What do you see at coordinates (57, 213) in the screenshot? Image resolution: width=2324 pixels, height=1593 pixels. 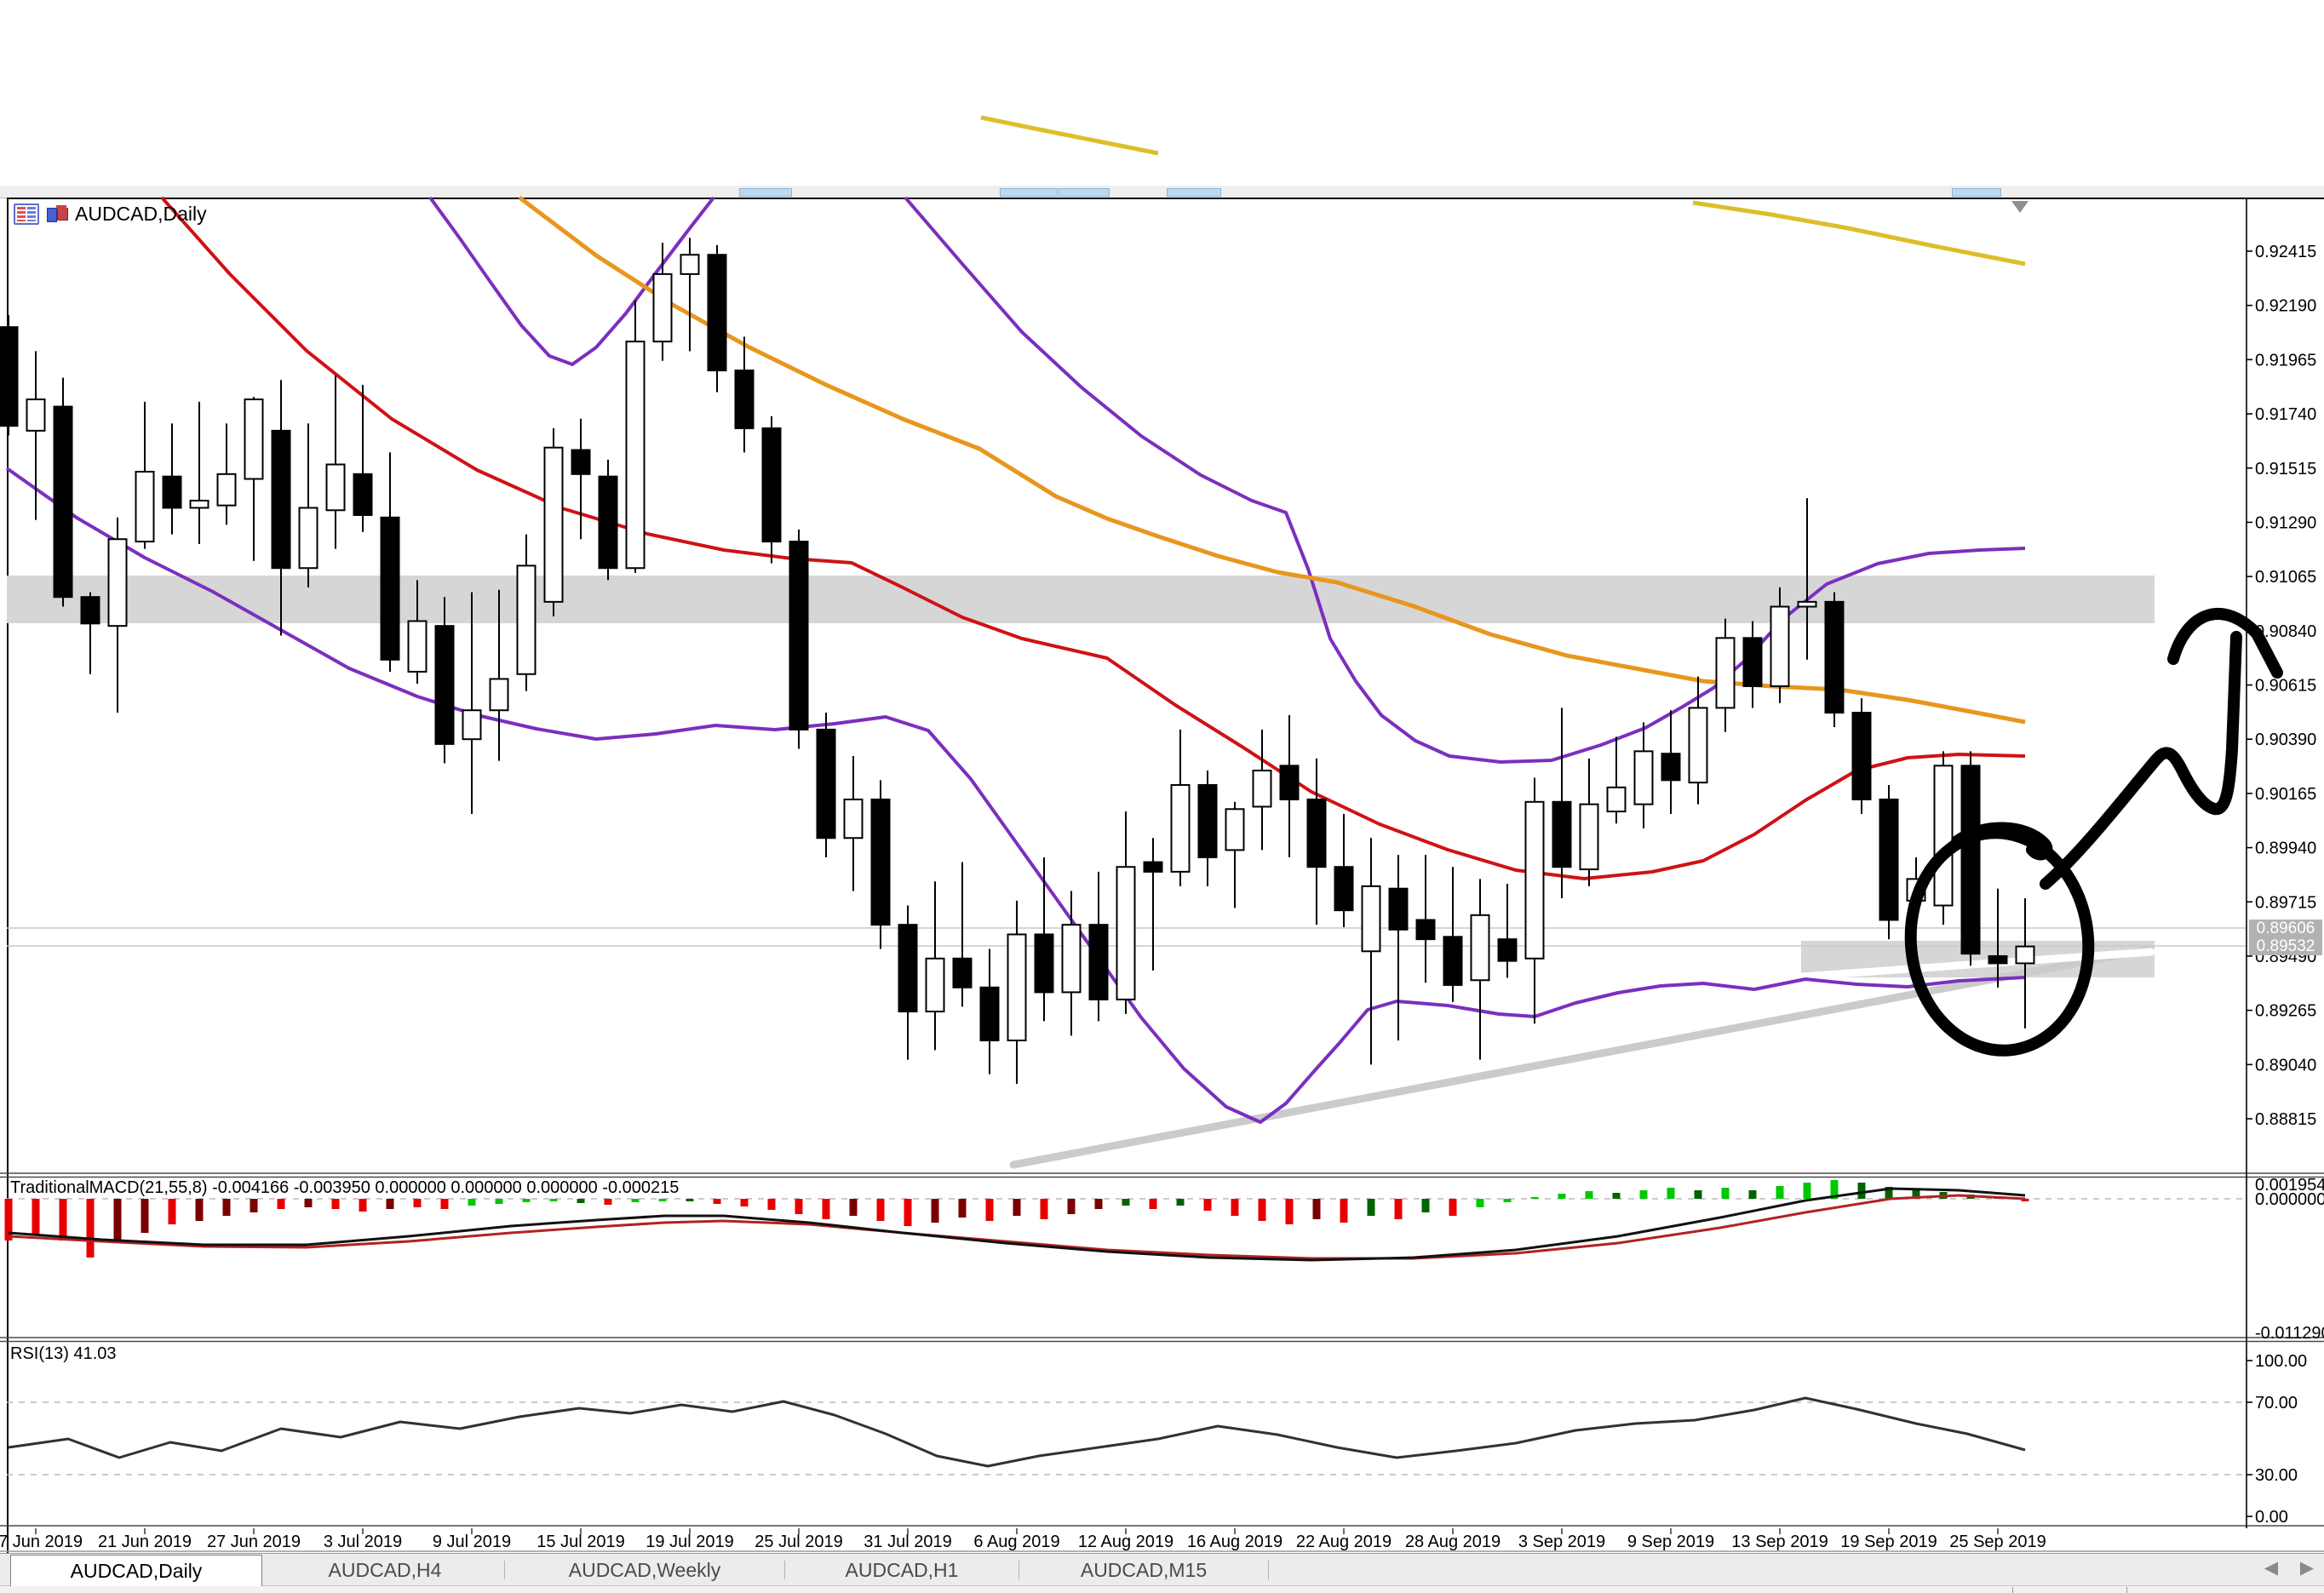 I see `chart-bars-icon` at bounding box center [57, 213].